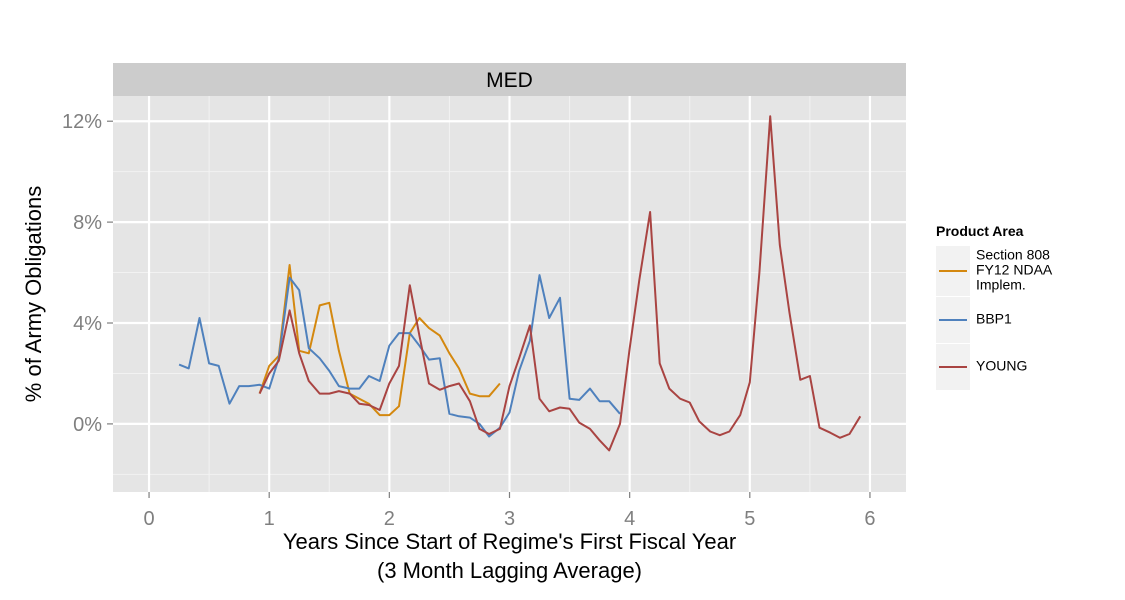  What do you see at coordinates (1001, 285) in the screenshot?
I see `legend-label: Implem.` at bounding box center [1001, 285].